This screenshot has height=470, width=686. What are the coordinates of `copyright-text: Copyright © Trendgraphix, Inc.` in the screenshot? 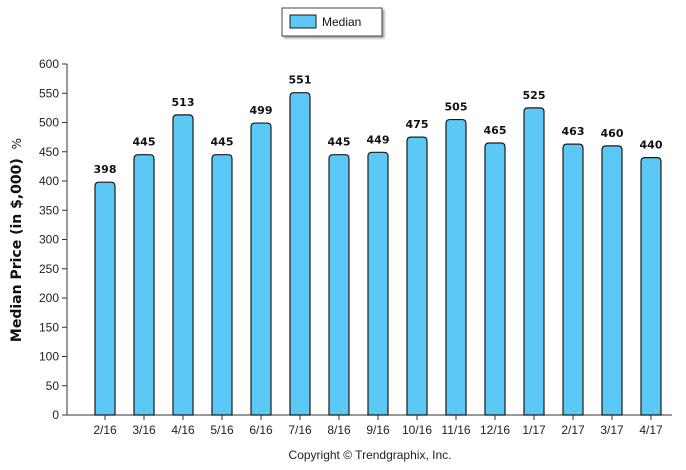 It's located at (370, 455).